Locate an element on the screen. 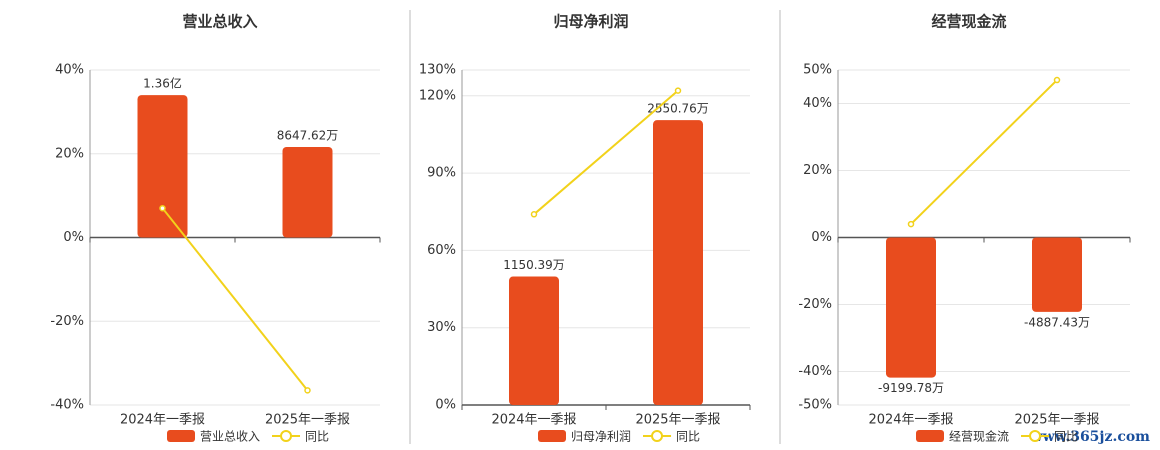 This screenshot has width=1160, height=450. y-tick-label: 120% is located at coordinates (437, 95).